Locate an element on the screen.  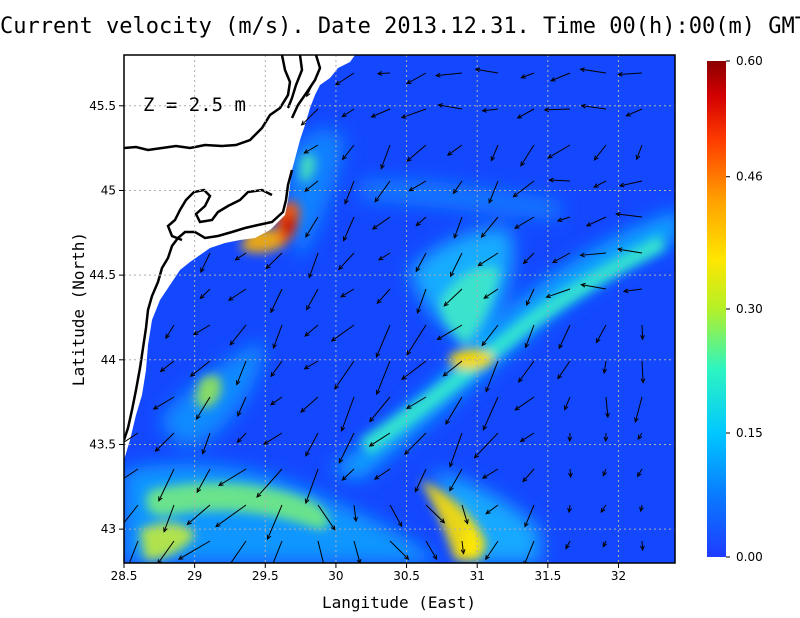
y-axis-ticks: 43 43.5 44 44.5 45 45.5 is located at coordinates (106, 317).